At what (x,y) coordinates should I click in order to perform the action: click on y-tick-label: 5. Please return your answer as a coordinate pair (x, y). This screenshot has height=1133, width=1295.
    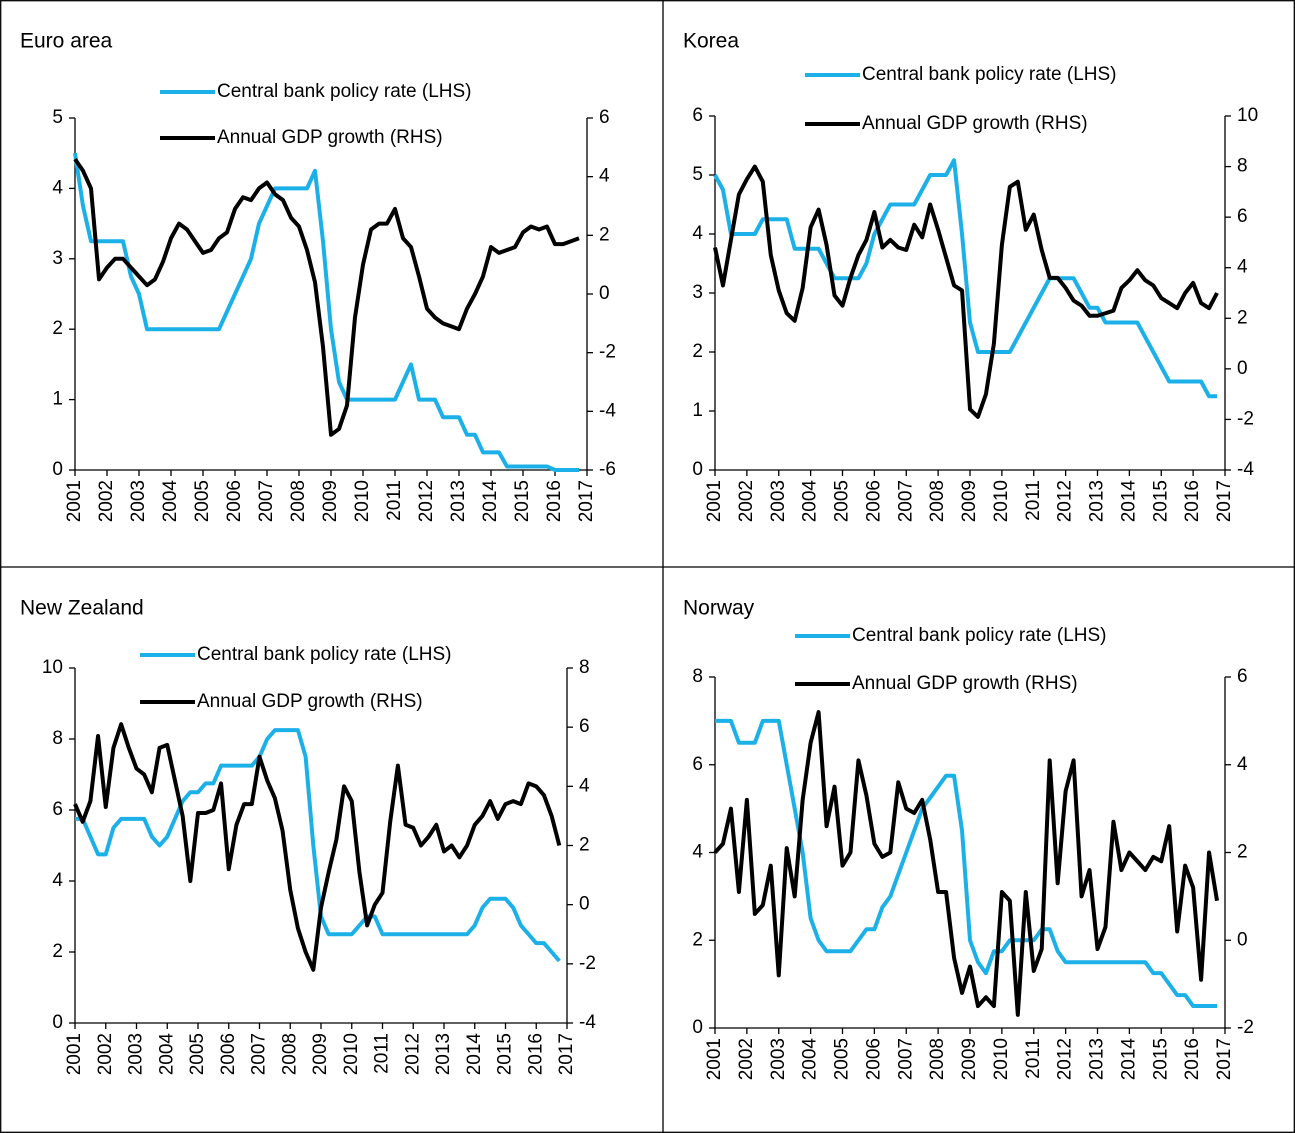
    Looking at the image, I should click on (697, 174).